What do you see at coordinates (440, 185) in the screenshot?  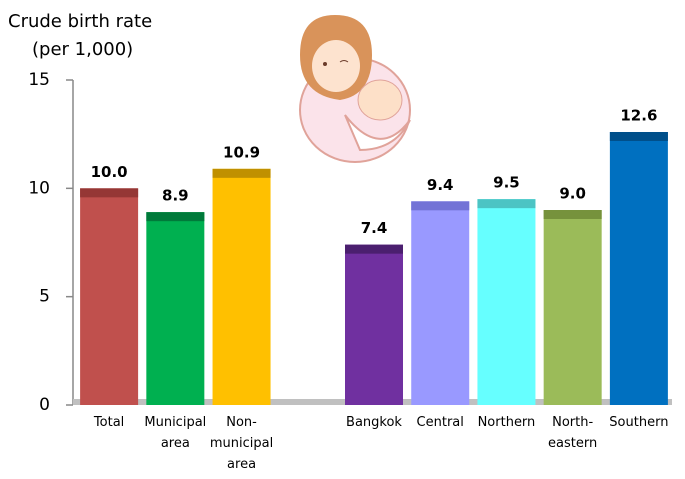 I see `value-label: 9.4` at bounding box center [440, 185].